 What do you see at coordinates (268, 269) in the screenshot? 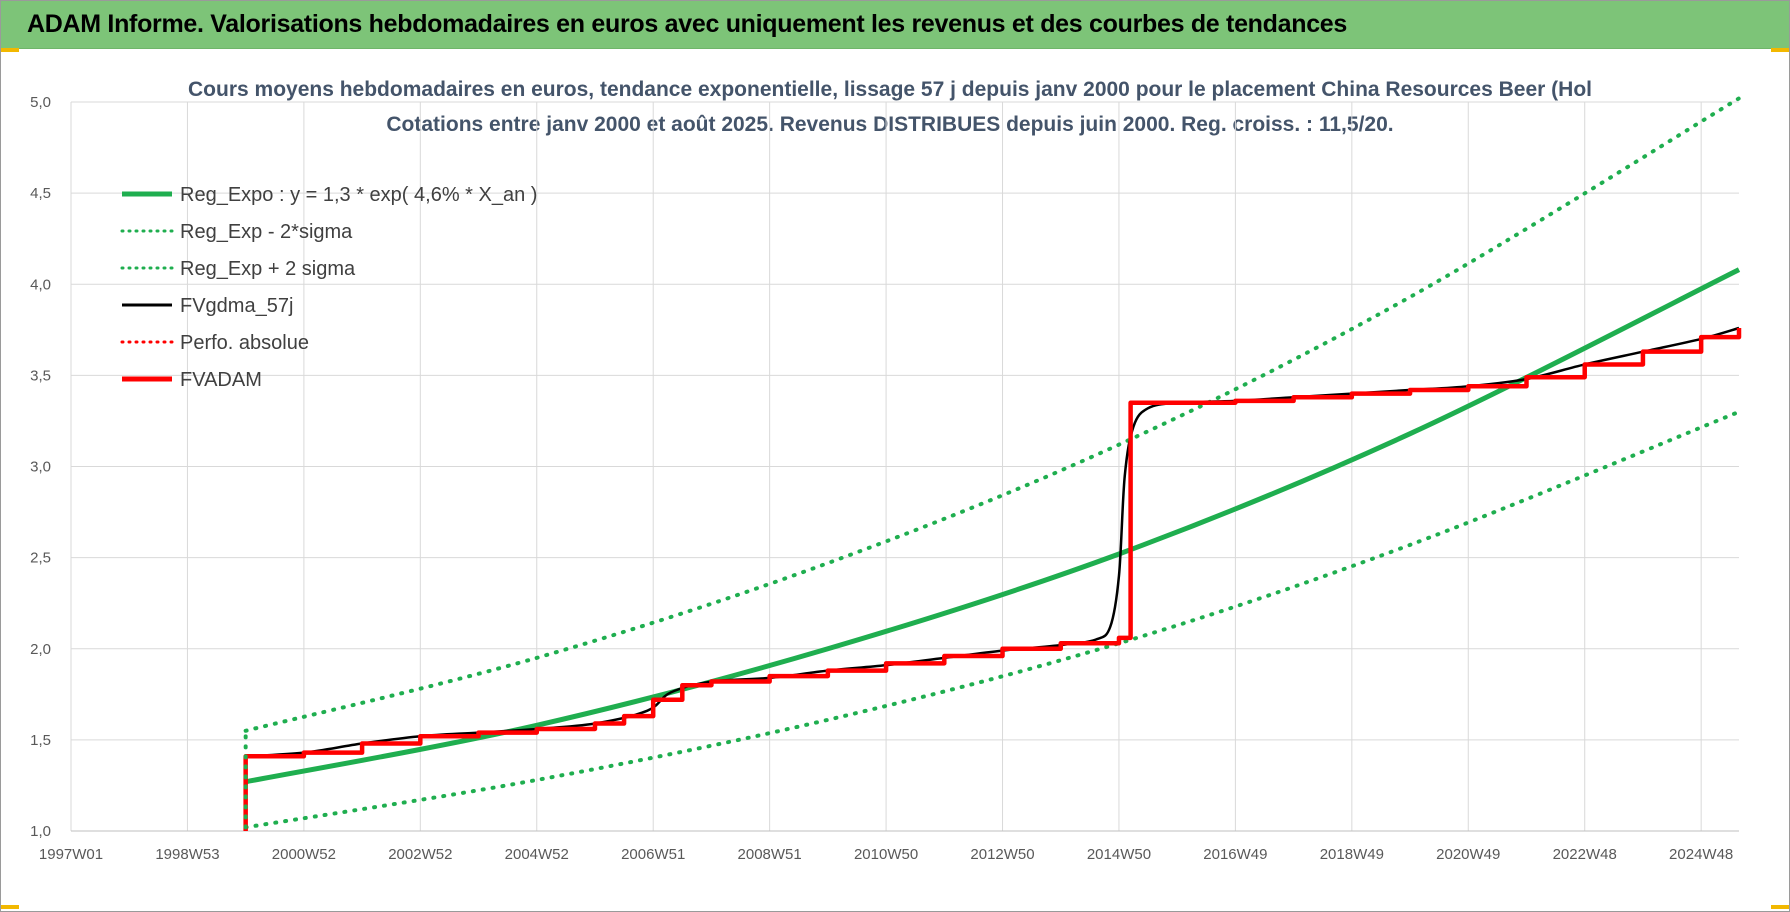
I see `legend-label-2: Reg_Exp + 2 sigma` at bounding box center [268, 269].